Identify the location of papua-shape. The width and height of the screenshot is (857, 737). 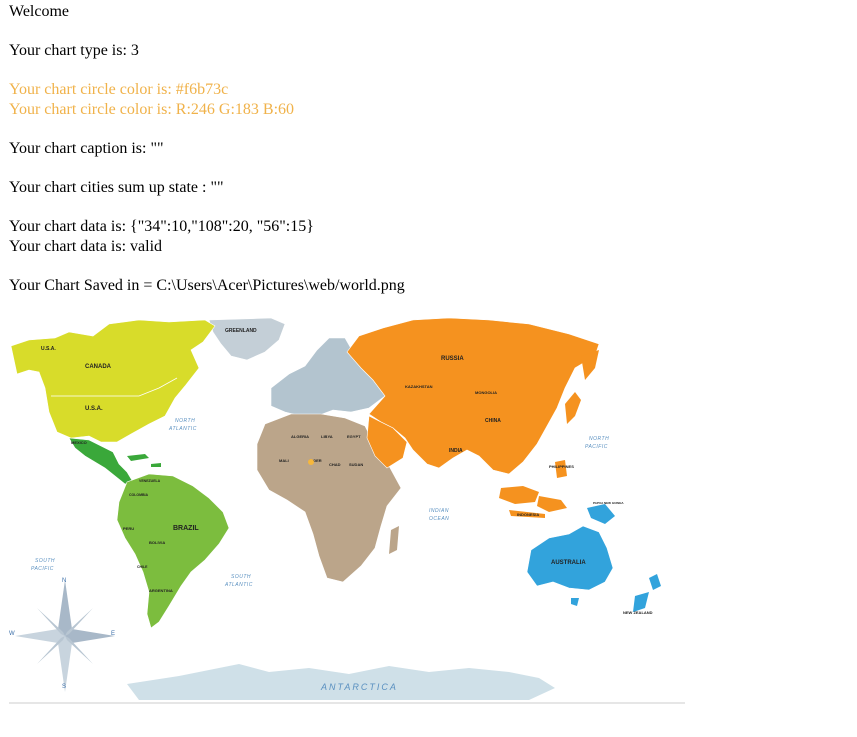
(601, 514).